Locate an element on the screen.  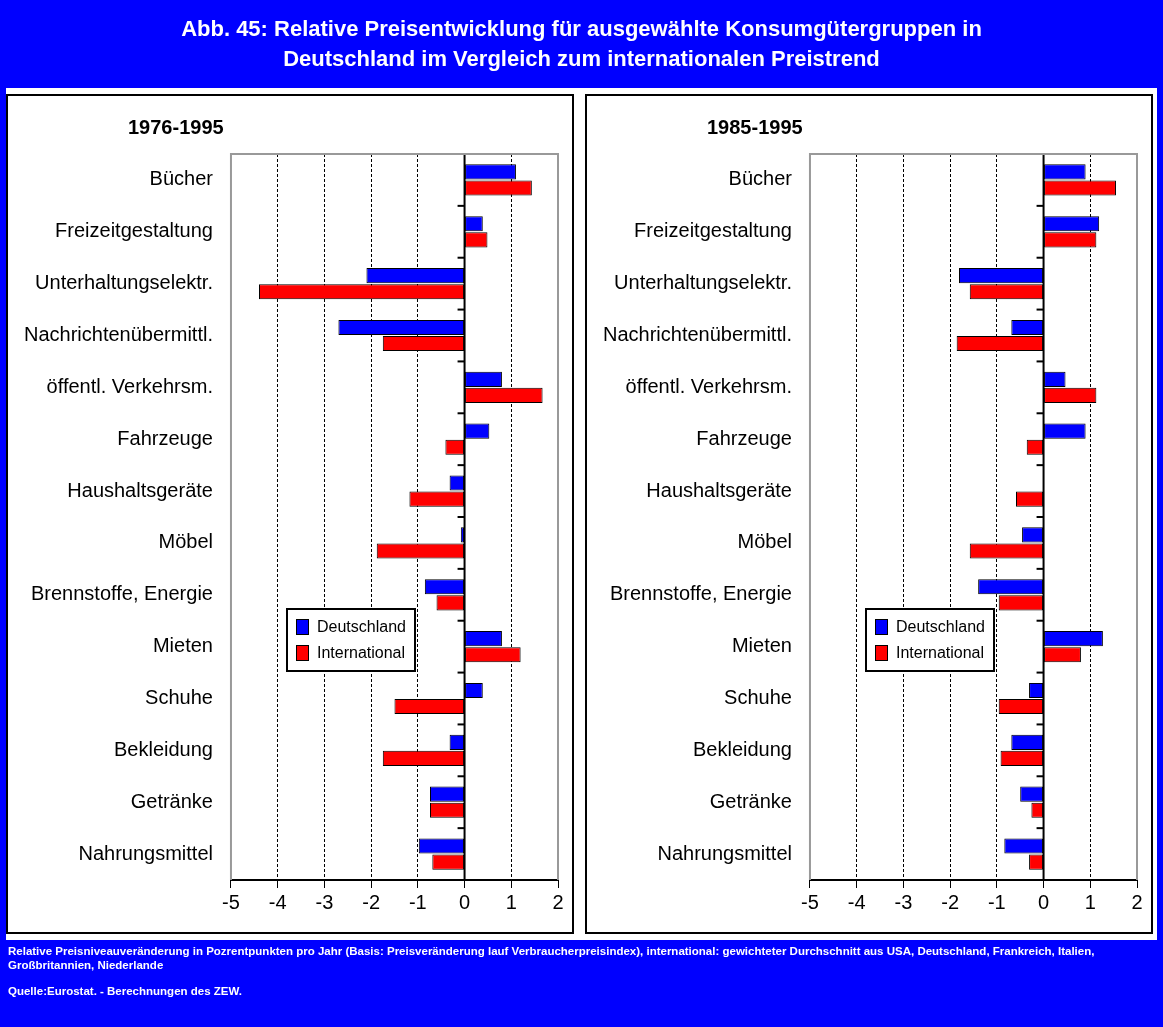
chart-title: Abb. 45: Relative Preisentwicklung für ausgewählte Konsumgütergruppen in Deutschland im Vergleich zum internationalen Preistrend is located at coordinates (581, 44).